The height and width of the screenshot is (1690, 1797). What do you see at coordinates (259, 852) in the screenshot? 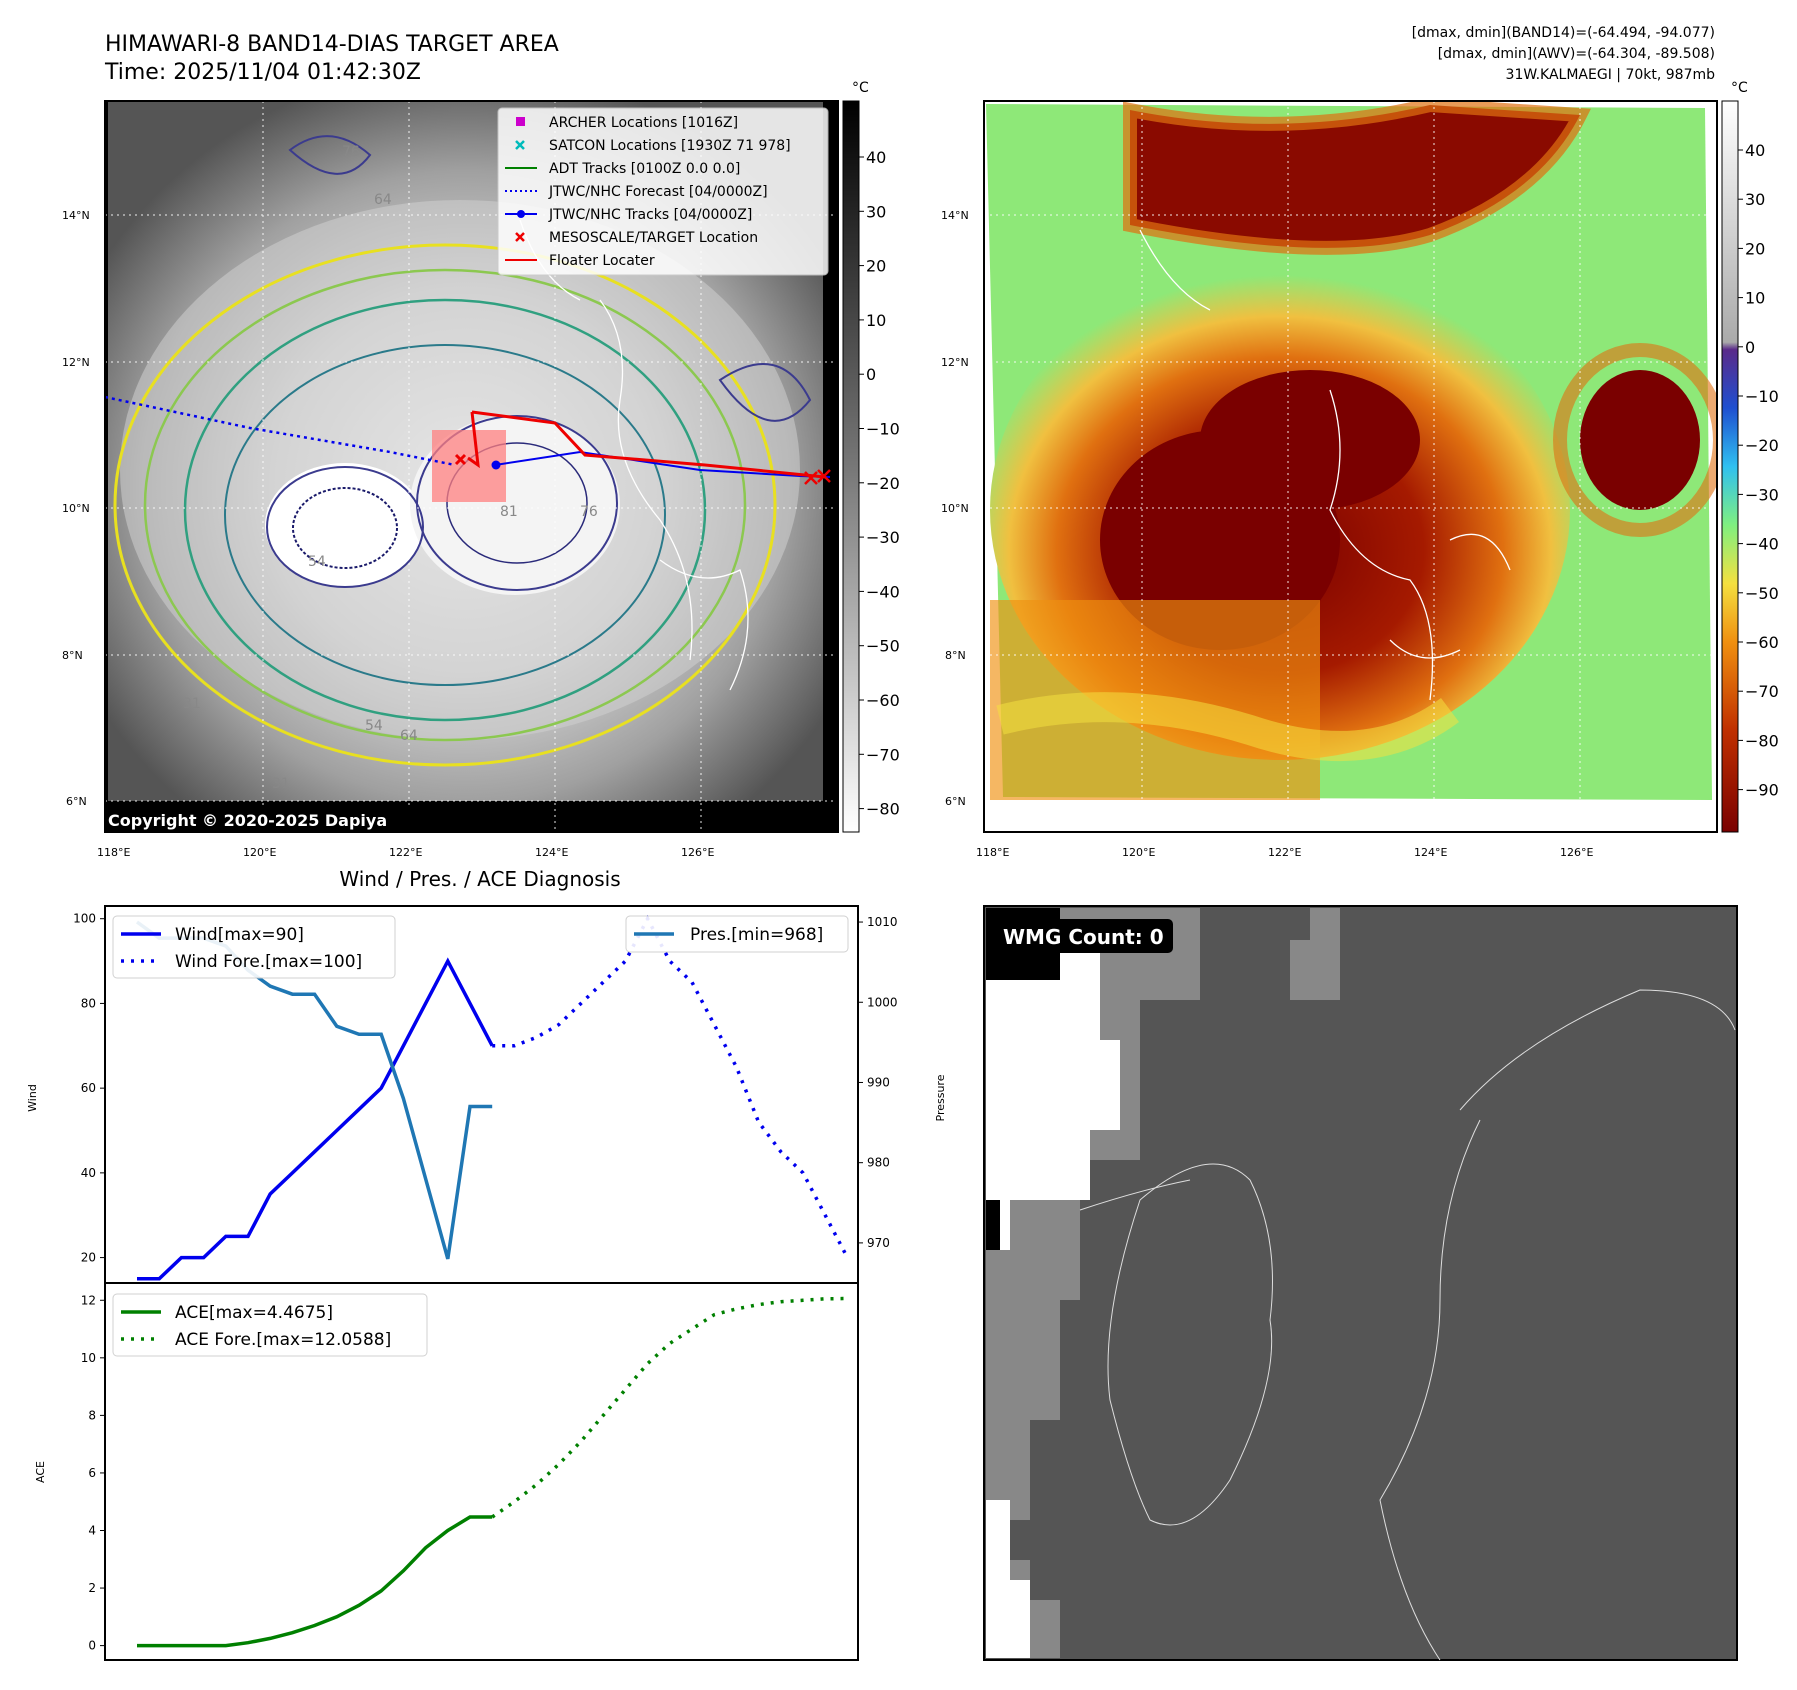
I see `lon-label: 120°E` at bounding box center [259, 852].